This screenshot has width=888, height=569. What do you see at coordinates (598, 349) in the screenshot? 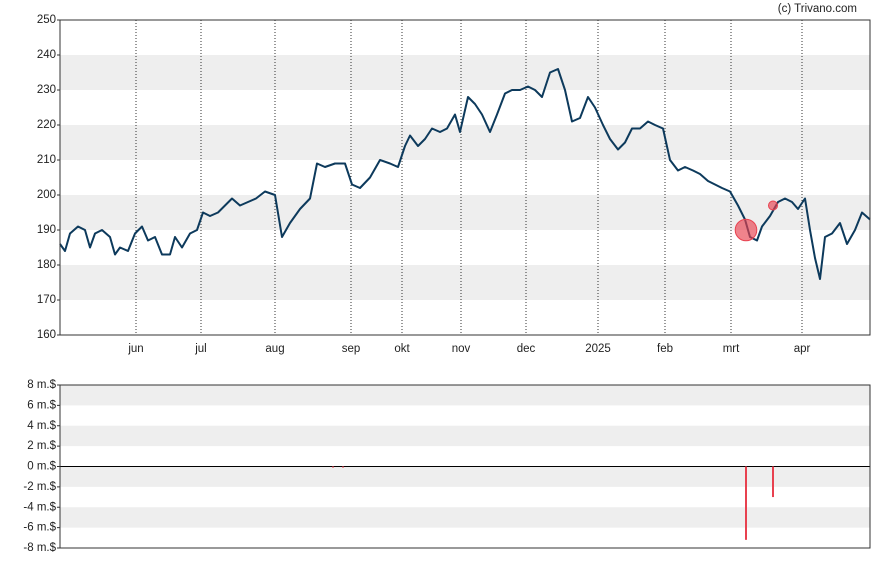
I see `x-tick-label: 2025` at bounding box center [598, 349].